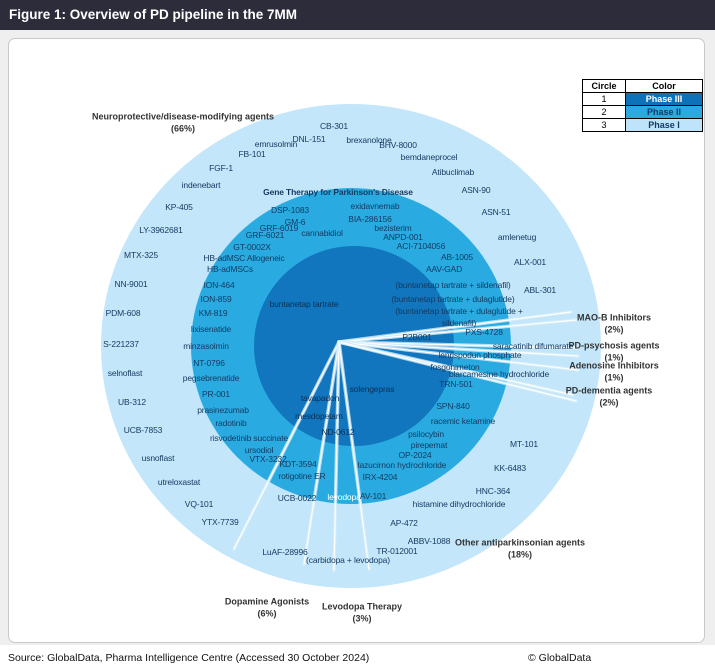  What do you see at coordinates (404, 522) in the screenshot?
I see `drug-label: AP-472` at bounding box center [404, 522].